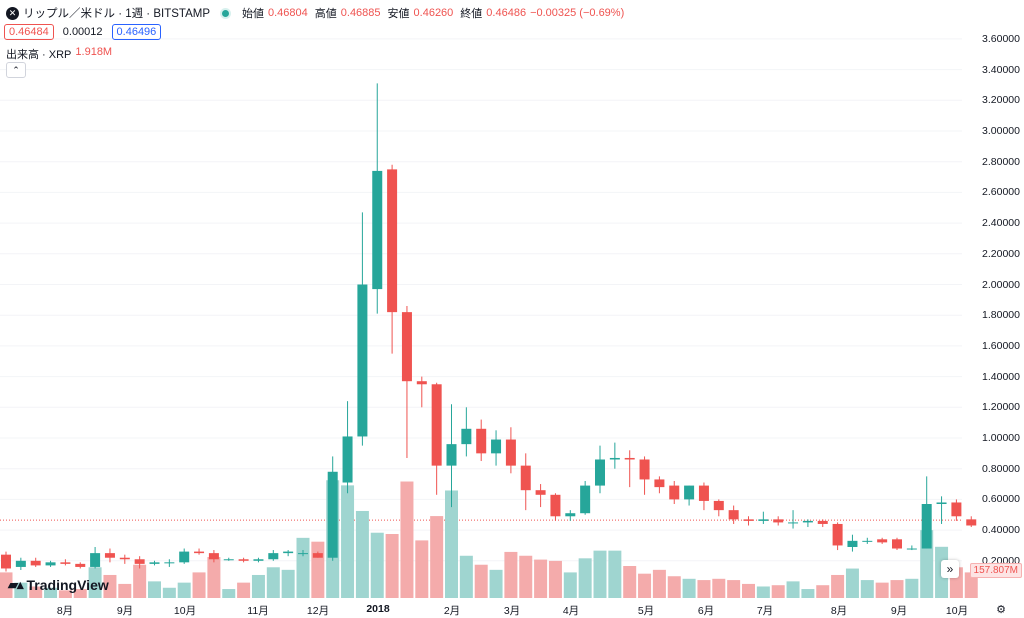  I want to click on y-tick-label: 0.40000, so click(1001, 530).